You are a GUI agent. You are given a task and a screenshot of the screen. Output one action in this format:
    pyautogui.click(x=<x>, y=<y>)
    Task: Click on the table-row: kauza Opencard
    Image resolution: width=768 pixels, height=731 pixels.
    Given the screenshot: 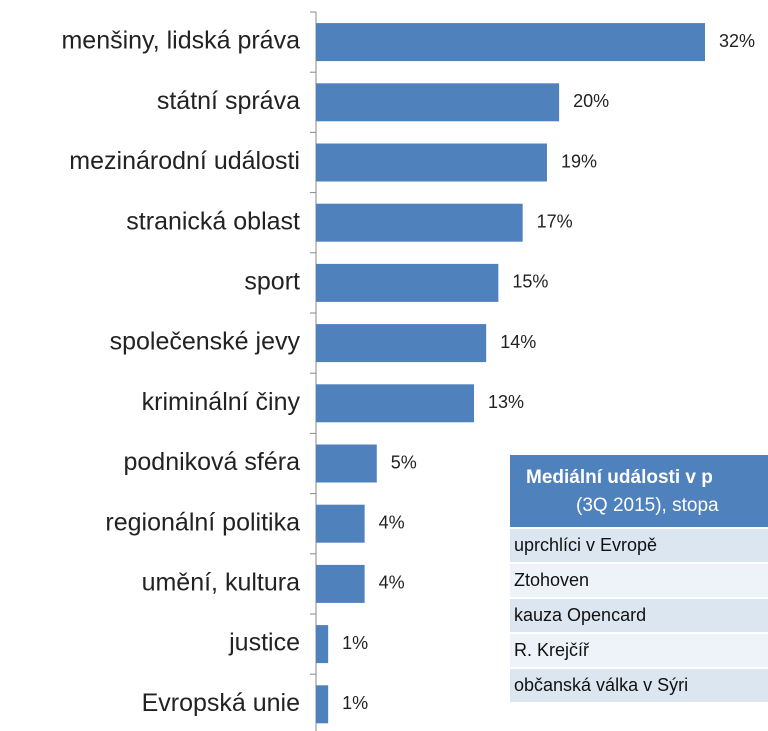 What is the action you would take?
    pyautogui.click(x=639, y=615)
    